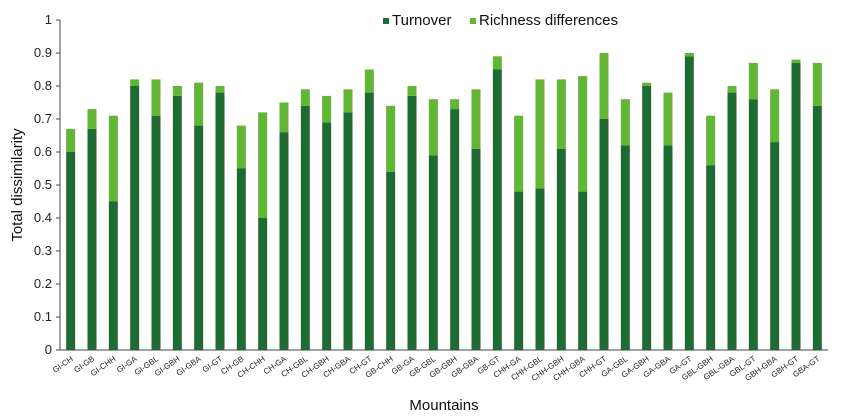 The image size is (850, 418). What do you see at coordinates (421, 20) in the screenshot?
I see `legend-label-turnover: Turnover` at bounding box center [421, 20].